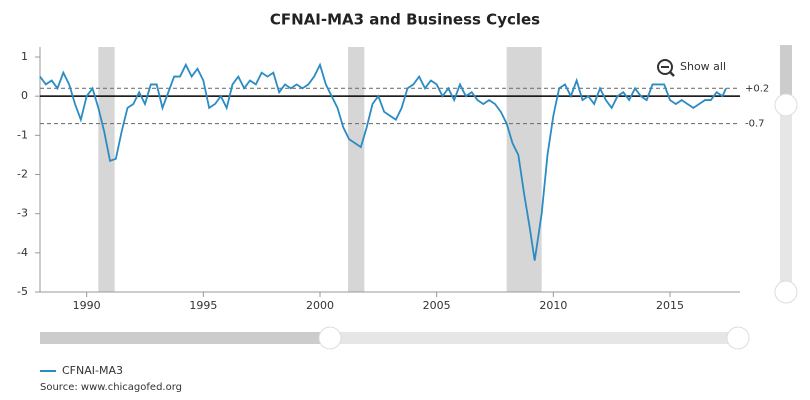 The image size is (810, 400). Describe the element at coordinates (24, 95) in the screenshot. I see `y-tick-label: 0` at that location.